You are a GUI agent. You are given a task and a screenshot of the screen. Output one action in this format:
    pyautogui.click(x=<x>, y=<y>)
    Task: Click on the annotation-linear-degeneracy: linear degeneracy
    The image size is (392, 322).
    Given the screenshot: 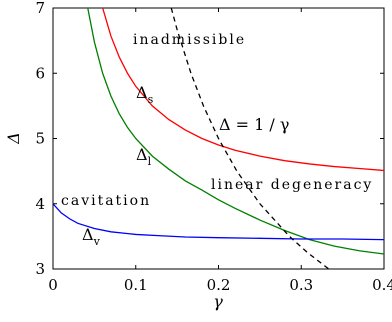 What is the action you would take?
    pyautogui.click(x=292, y=185)
    